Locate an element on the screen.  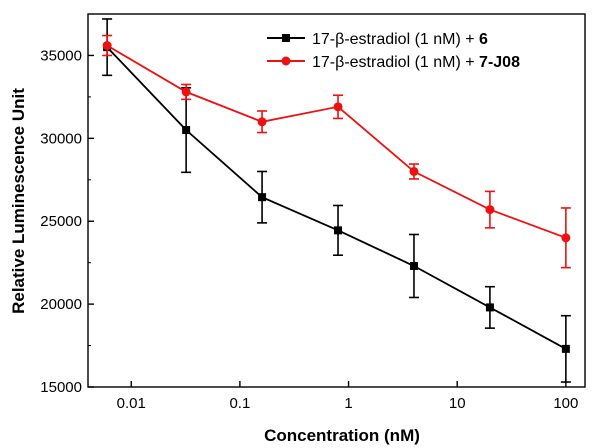
x-tick-label: 1 is located at coordinates (348, 403).